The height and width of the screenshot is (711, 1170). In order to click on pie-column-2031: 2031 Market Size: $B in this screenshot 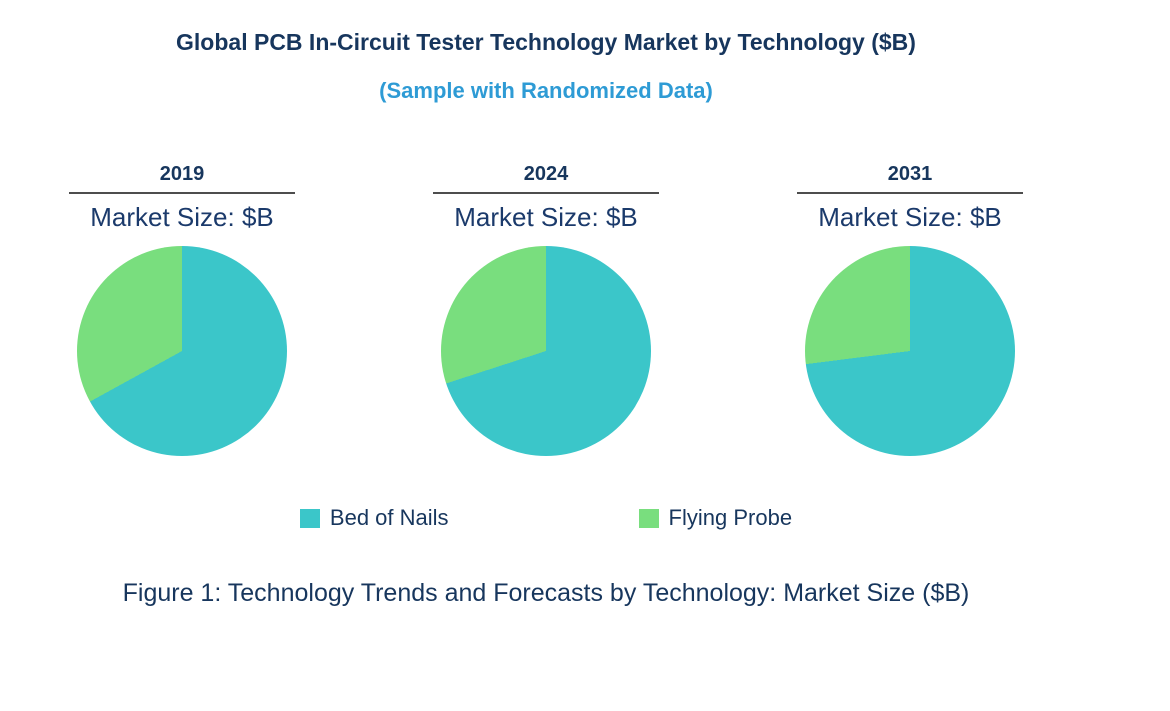, I will do `click(910, 309)`.